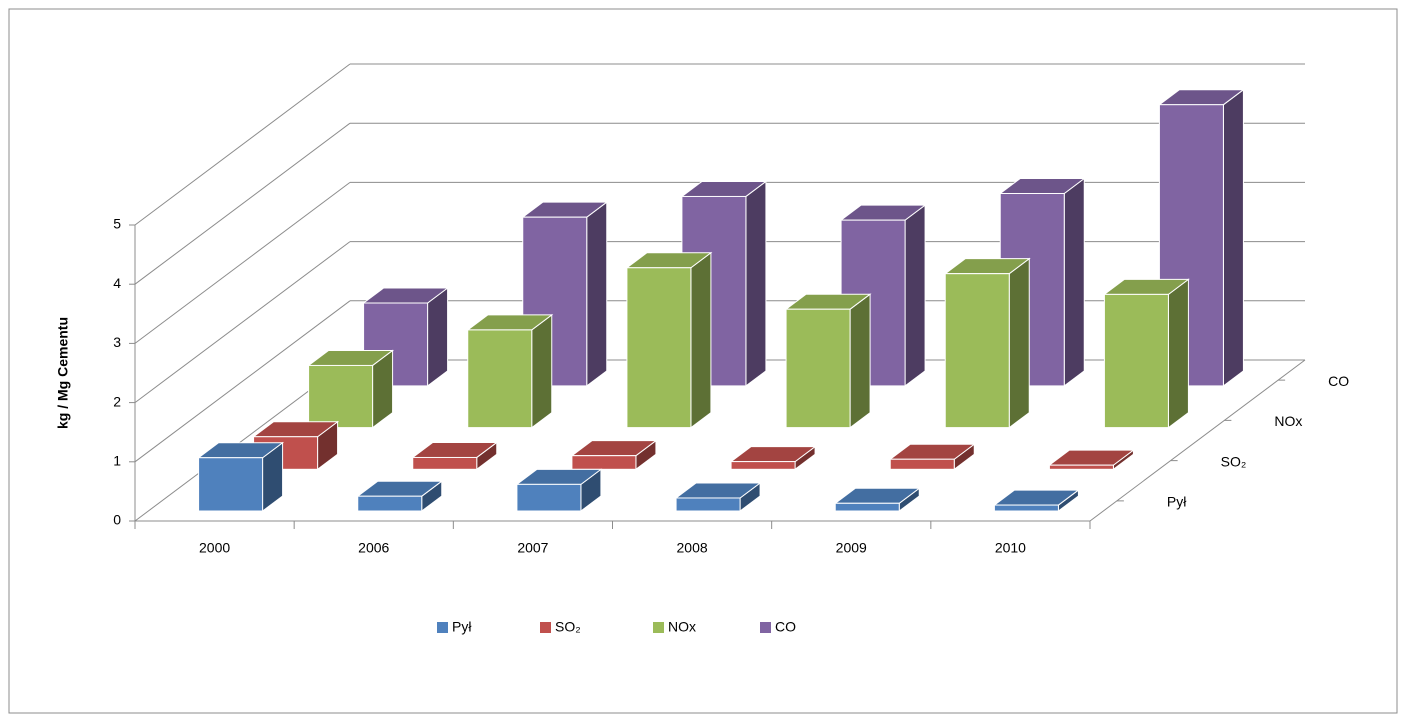 This screenshot has width=1406, height=722. Describe the element at coordinates (532, 548) in the screenshot. I see `x-tick-label: 2007` at that location.